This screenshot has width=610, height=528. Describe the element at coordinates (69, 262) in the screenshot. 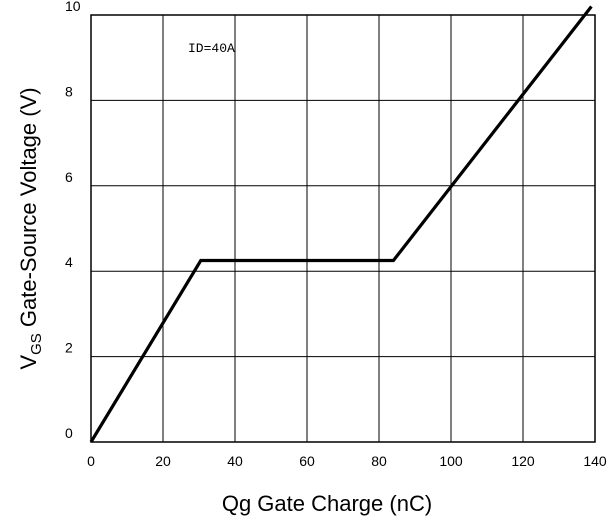

I see `y-tick-label: 4` at that location.